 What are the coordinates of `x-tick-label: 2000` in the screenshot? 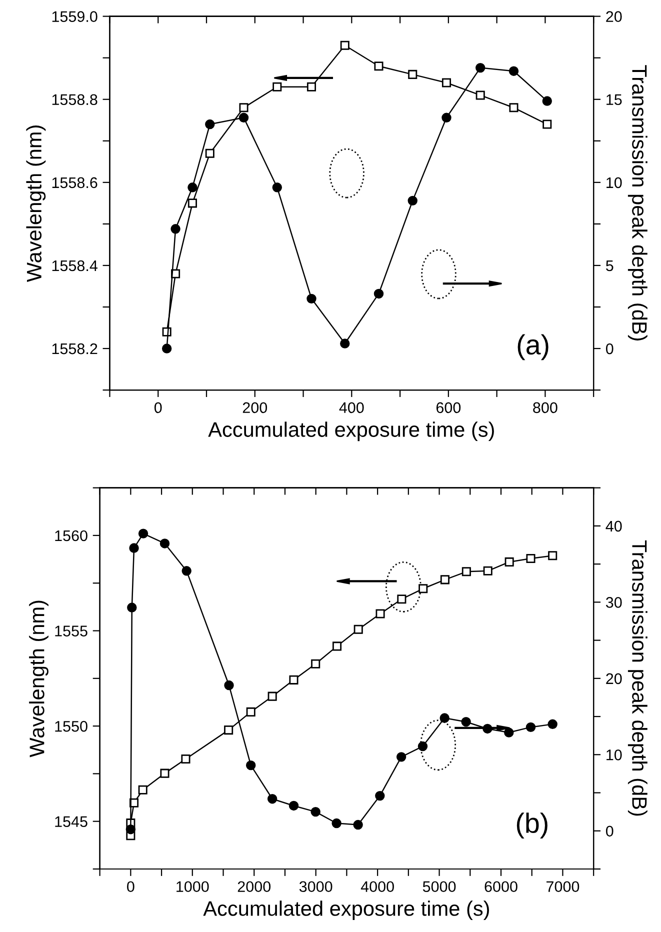 It's located at (254, 886).